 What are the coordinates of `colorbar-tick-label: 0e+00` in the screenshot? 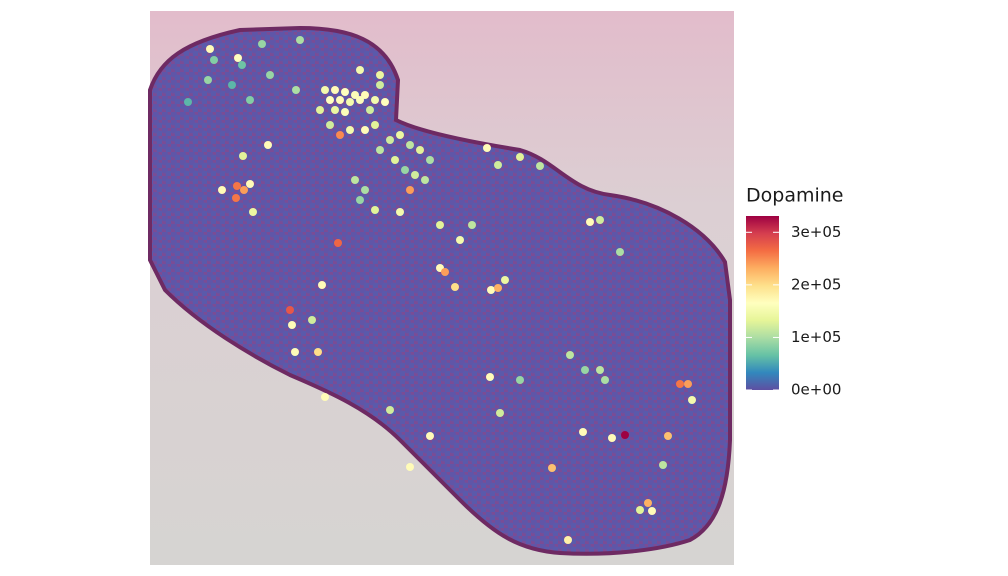 It's located at (816, 390).